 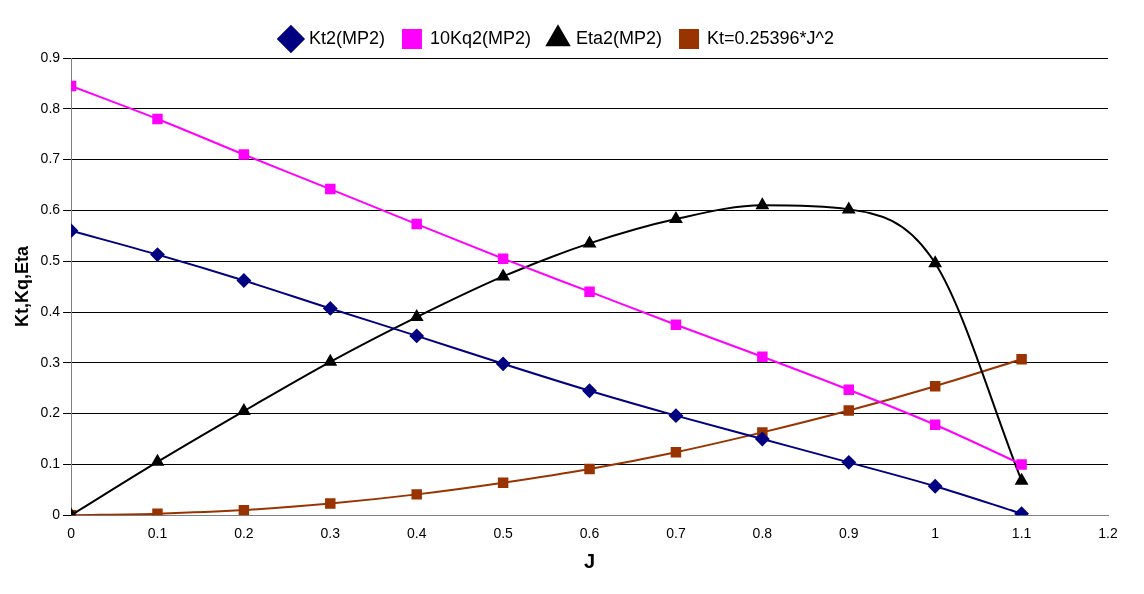 What do you see at coordinates (480, 37) in the screenshot?
I see `legend-label: 10Kq2(MP2)` at bounding box center [480, 37].